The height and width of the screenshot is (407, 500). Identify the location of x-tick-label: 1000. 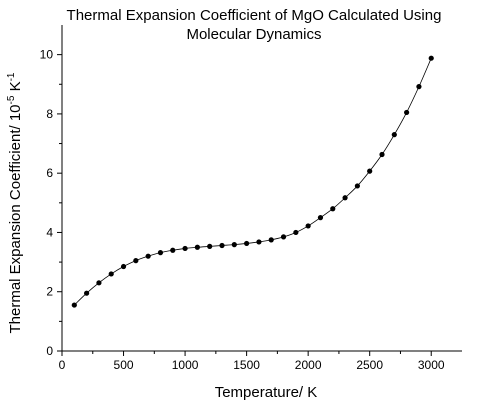
(185, 365).